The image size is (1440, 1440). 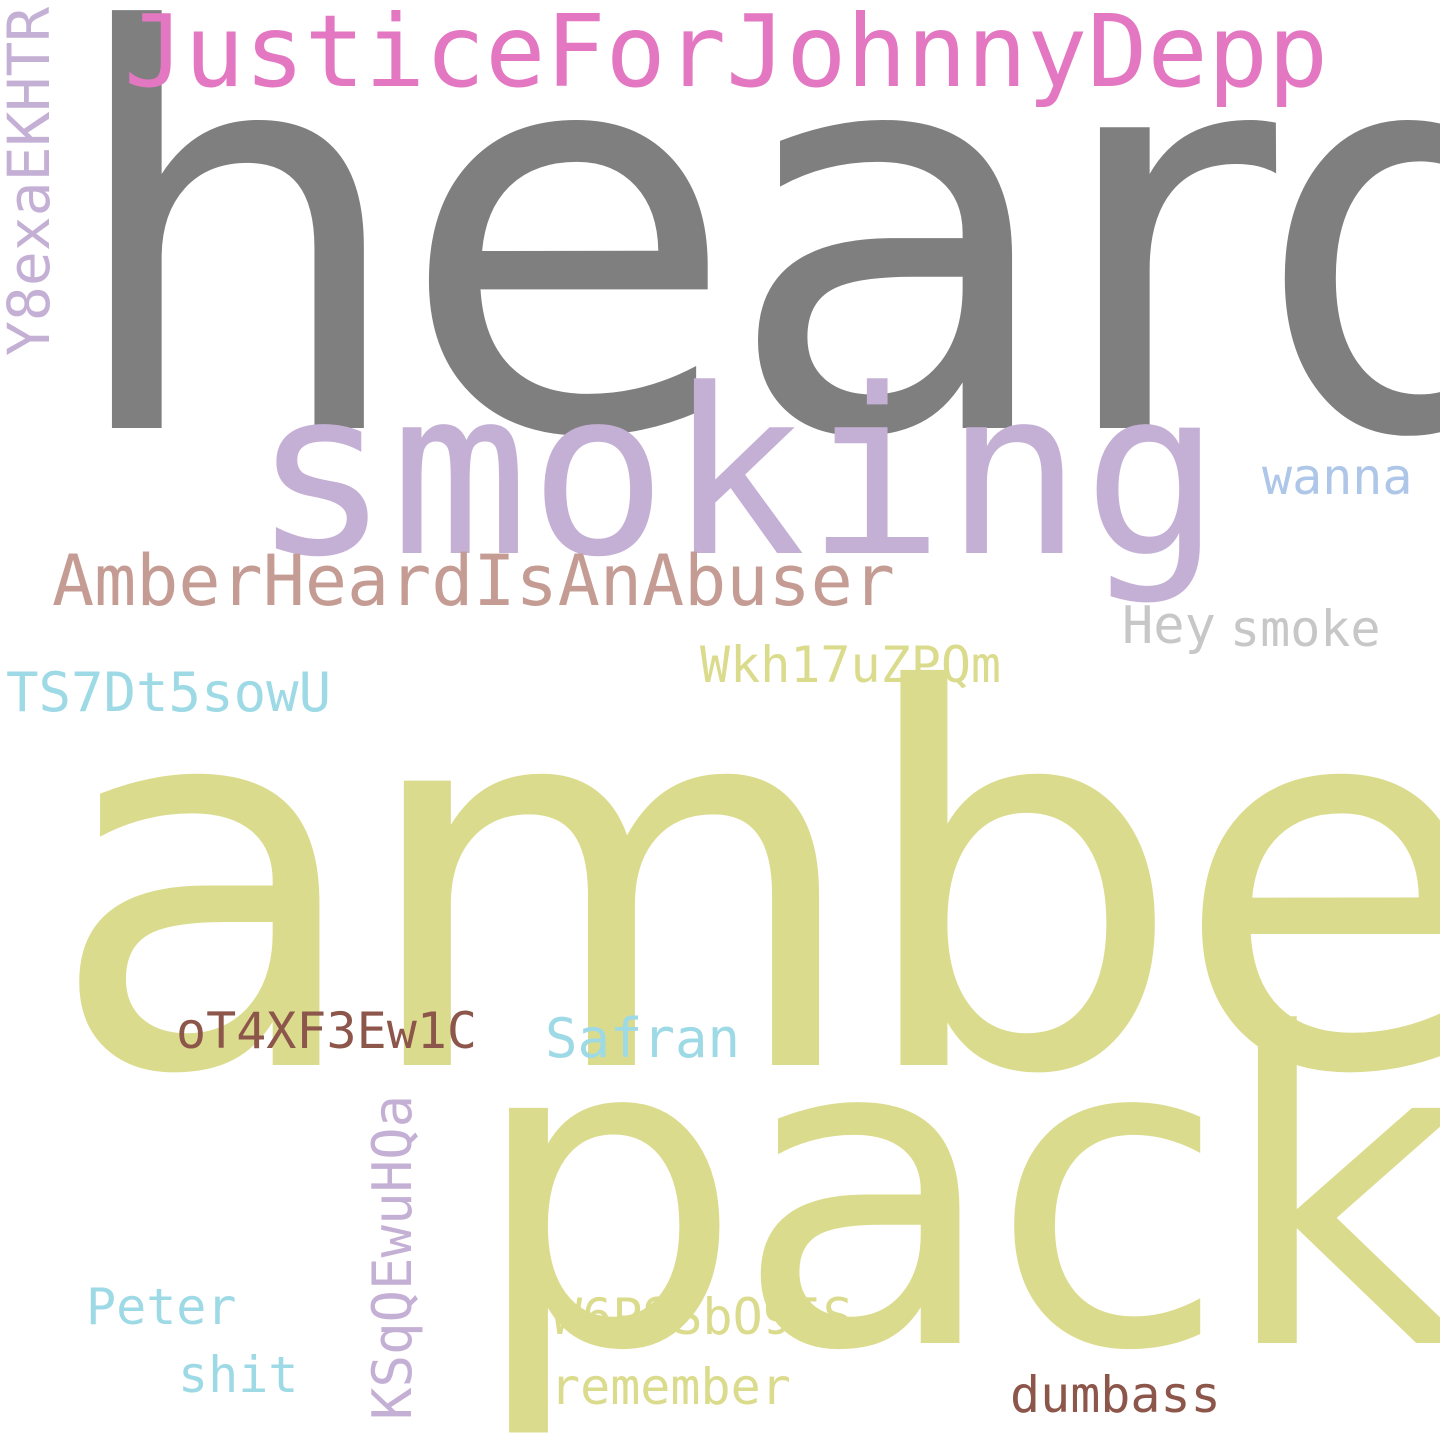 What do you see at coordinates (238, 1375) in the screenshot?
I see `word-shit: shit` at bounding box center [238, 1375].